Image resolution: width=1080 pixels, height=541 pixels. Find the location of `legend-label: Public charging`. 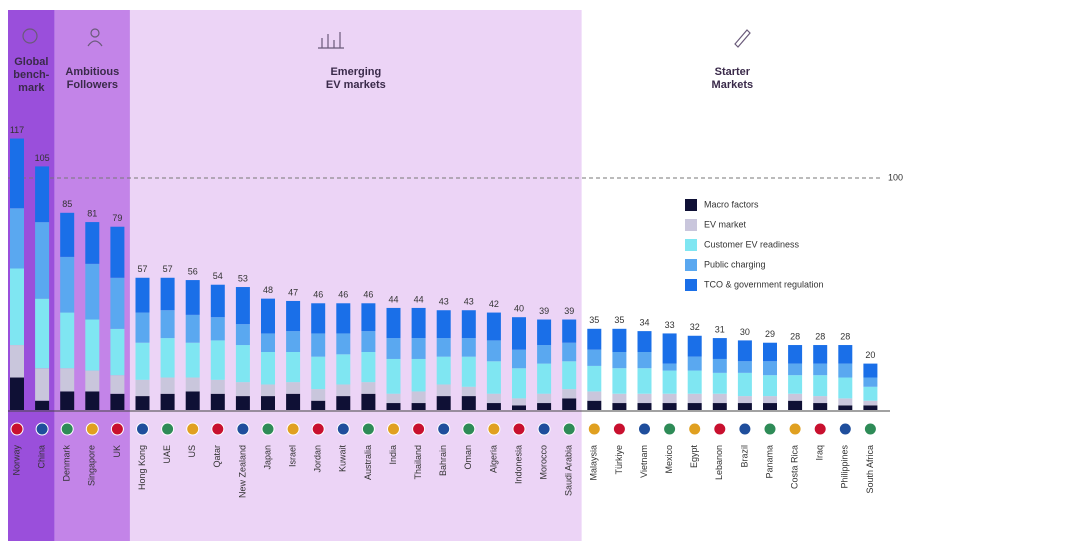

legend-label: Public charging is located at coordinates (735, 264).